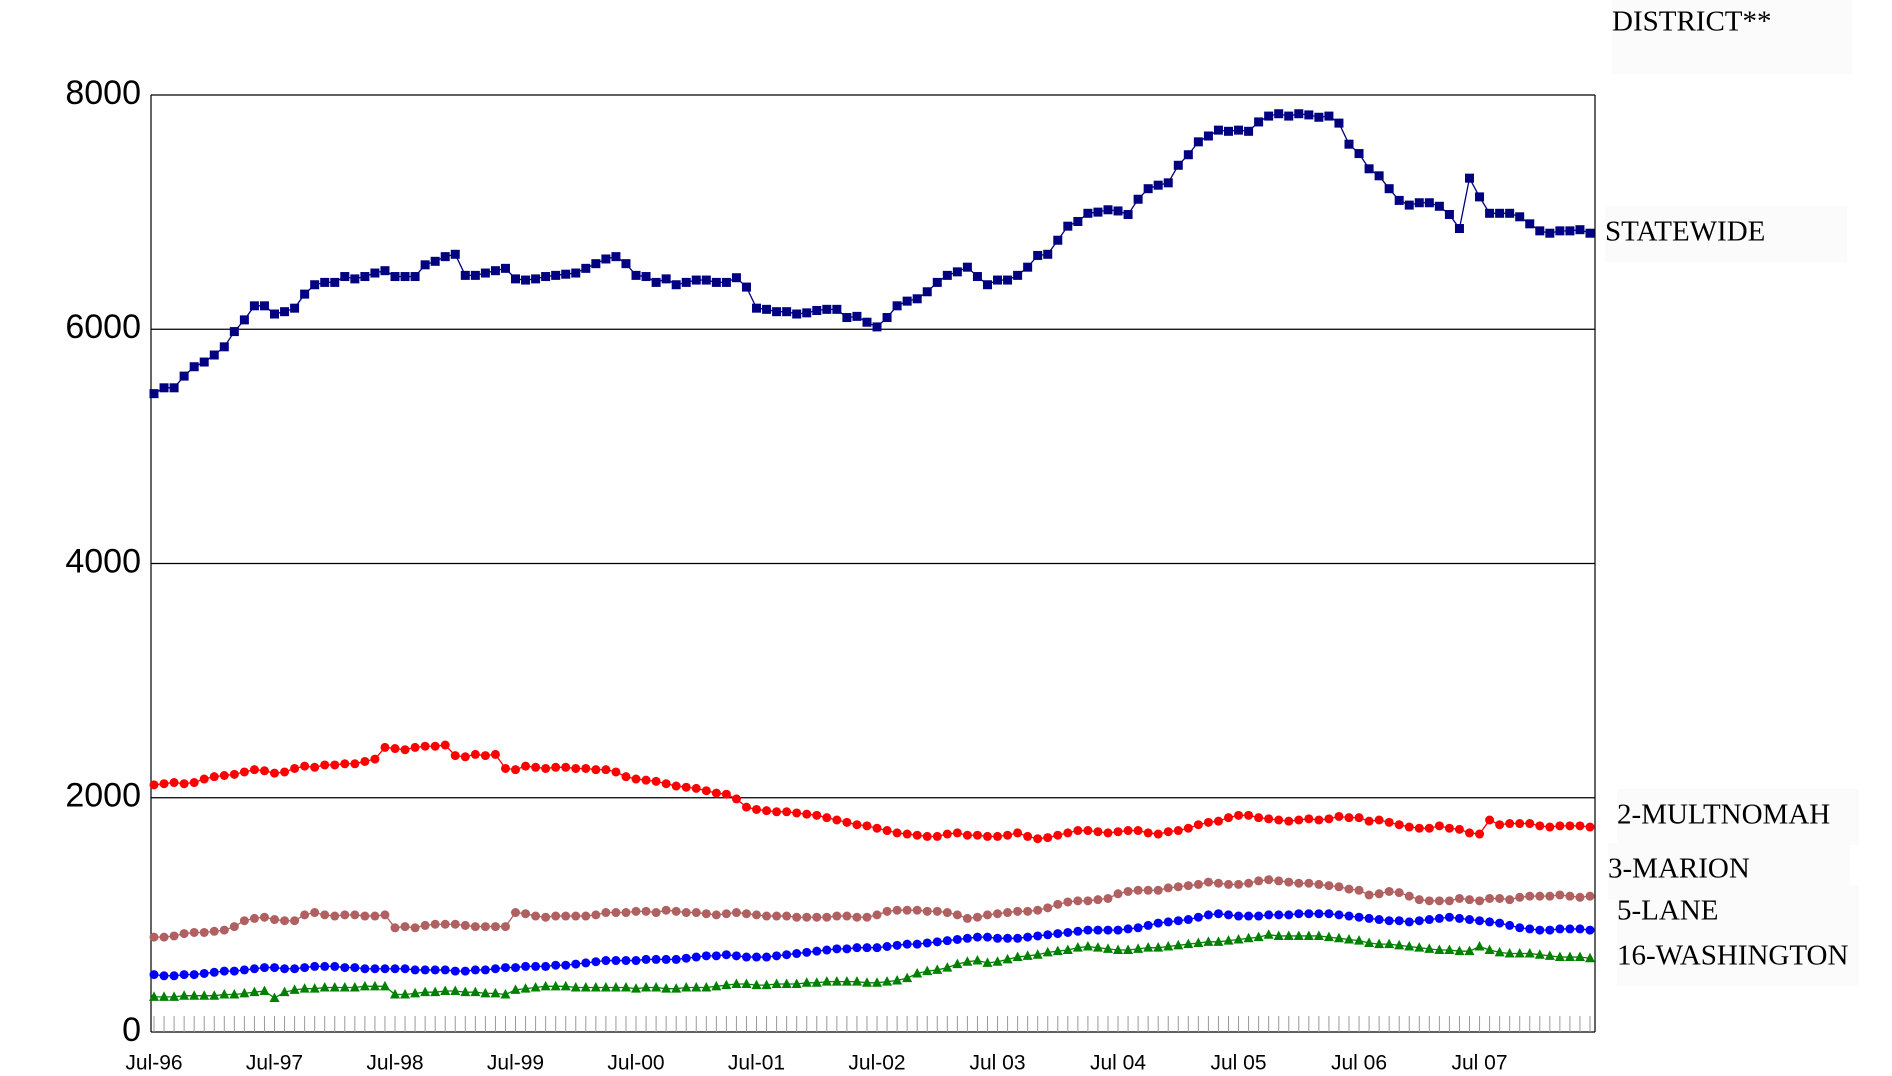 This screenshot has width=1892, height=1076. Describe the element at coordinates (515, 1063) in the screenshot. I see `x-tick-label: Jul-99` at that location.